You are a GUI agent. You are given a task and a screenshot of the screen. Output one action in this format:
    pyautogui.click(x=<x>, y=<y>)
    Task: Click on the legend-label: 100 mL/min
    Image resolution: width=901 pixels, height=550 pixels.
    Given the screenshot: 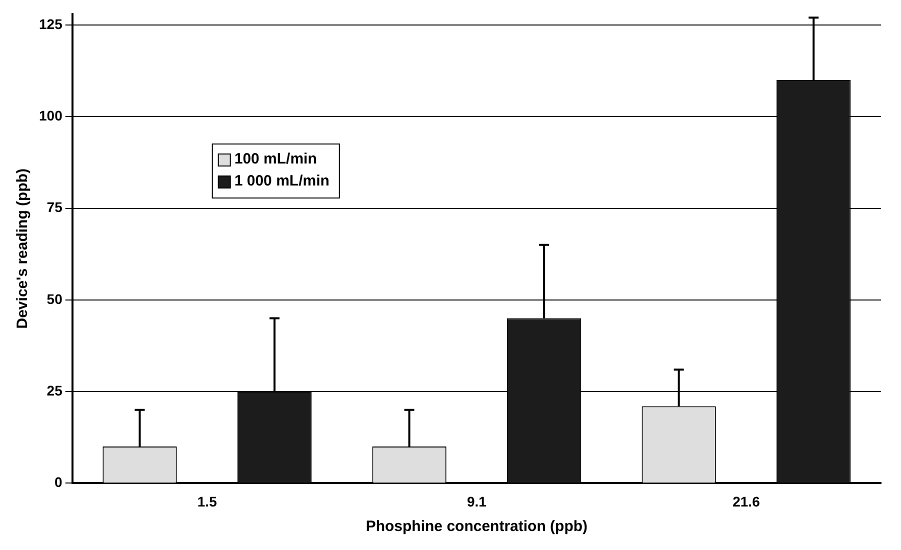 What is the action you would take?
    pyautogui.click(x=275, y=159)
    